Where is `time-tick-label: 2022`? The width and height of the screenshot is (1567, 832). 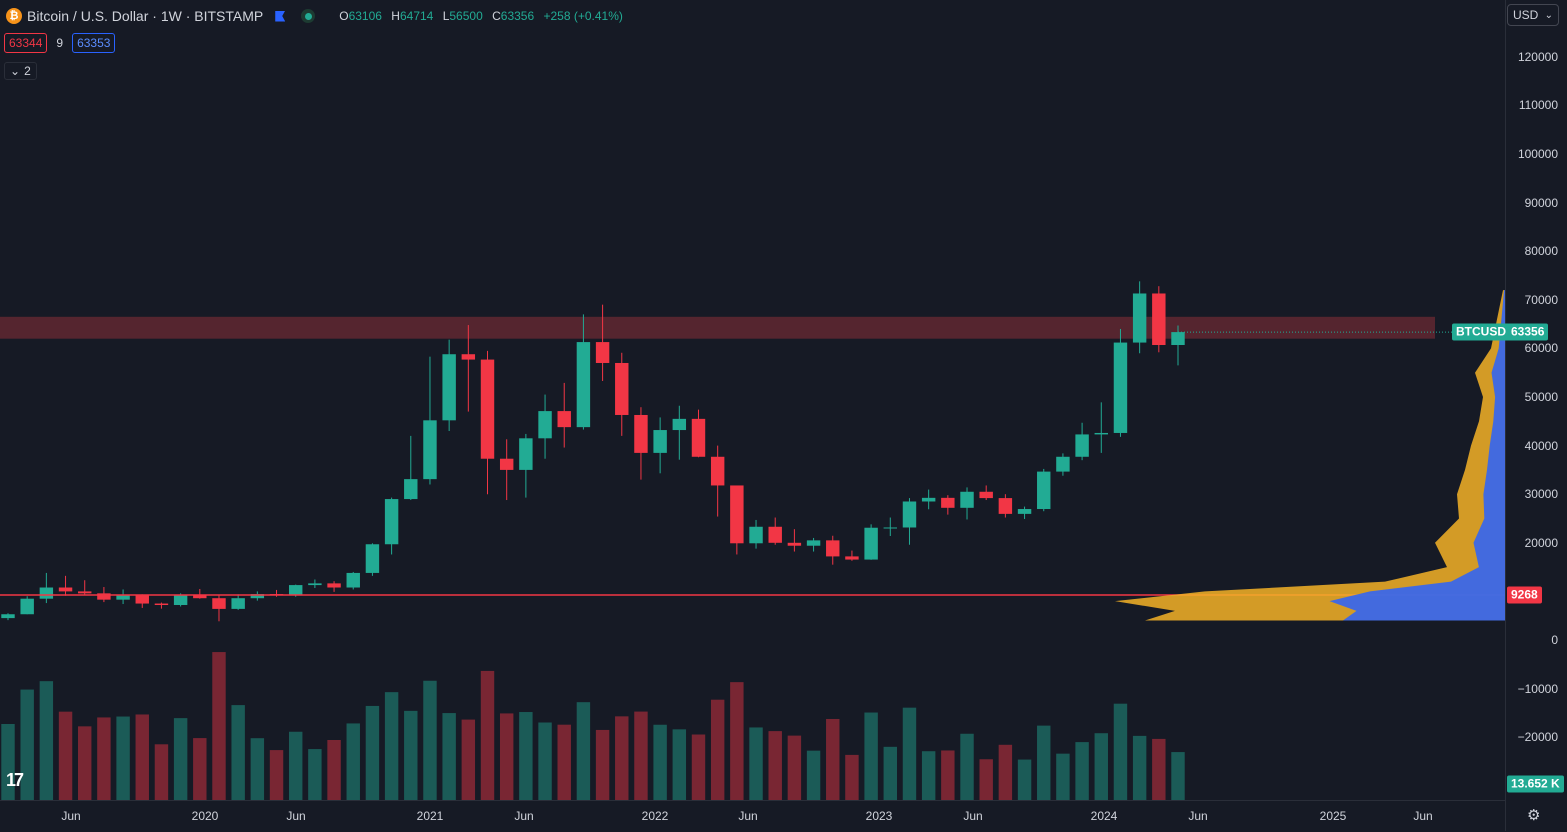 time-tick-label: 2022 is located at coordinates (655, 816).